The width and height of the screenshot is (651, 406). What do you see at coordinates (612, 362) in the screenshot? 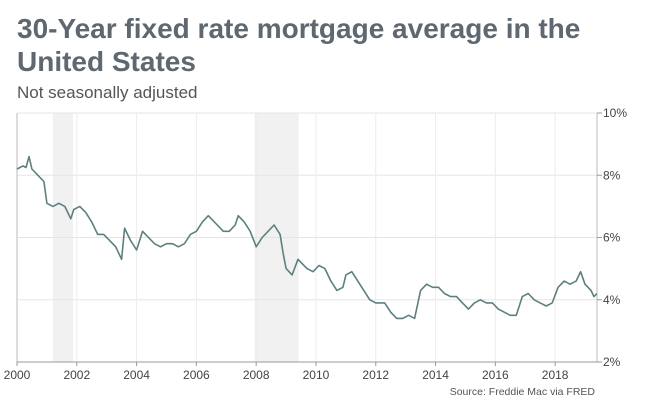
I see `y-tick-label-2: 2%` at bounding box center [612, 362].